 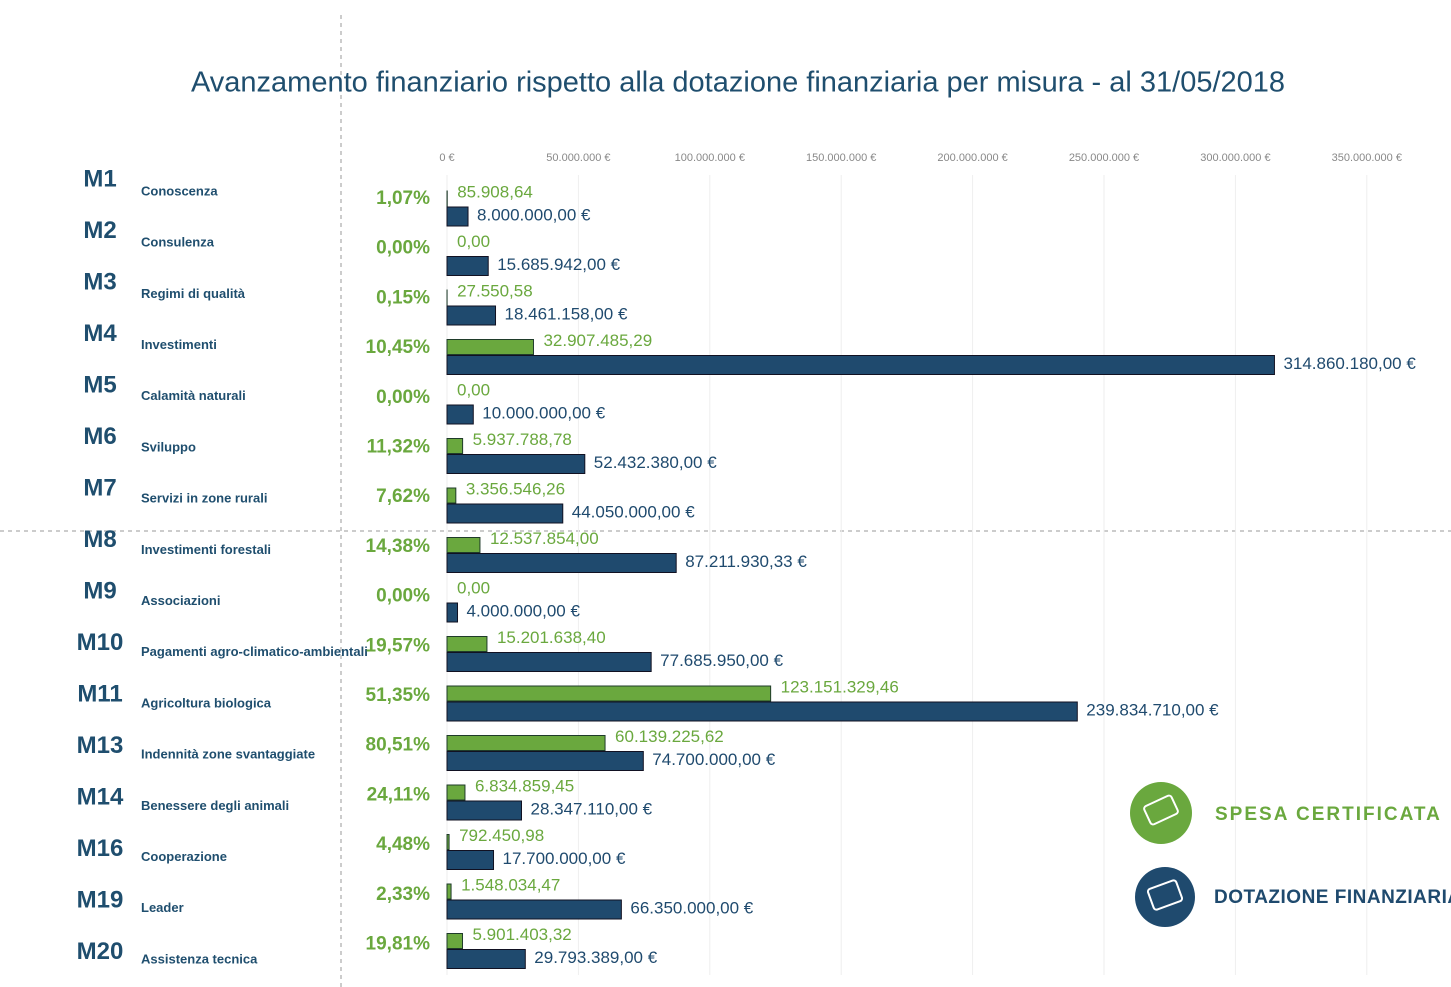 I want to click on value-label: 85.908,64, so click(x=495, y=191).